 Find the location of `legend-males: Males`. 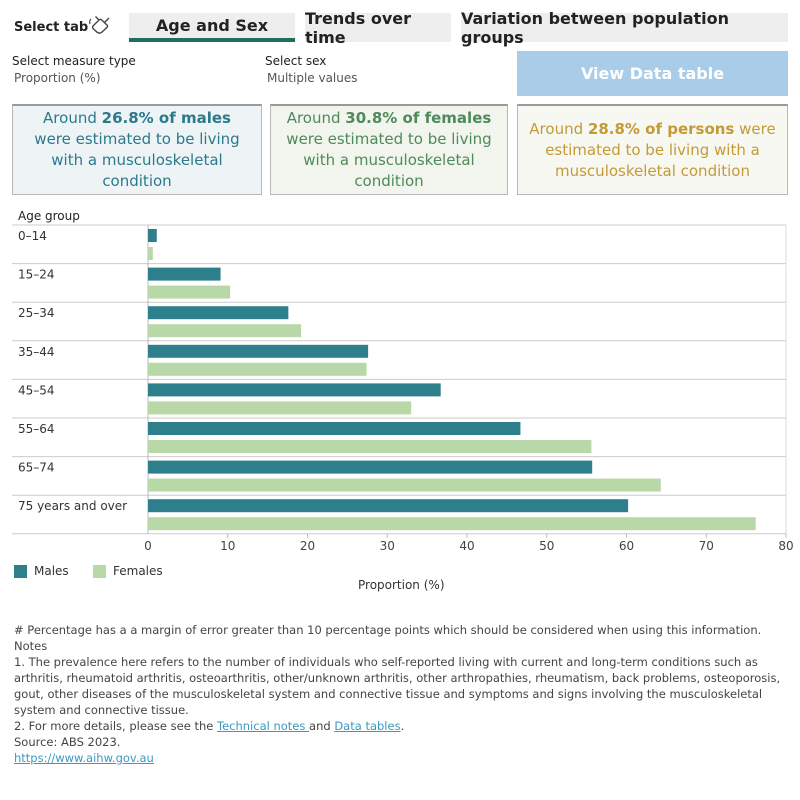

legend-males: Males is located at coordinates (41, 571).